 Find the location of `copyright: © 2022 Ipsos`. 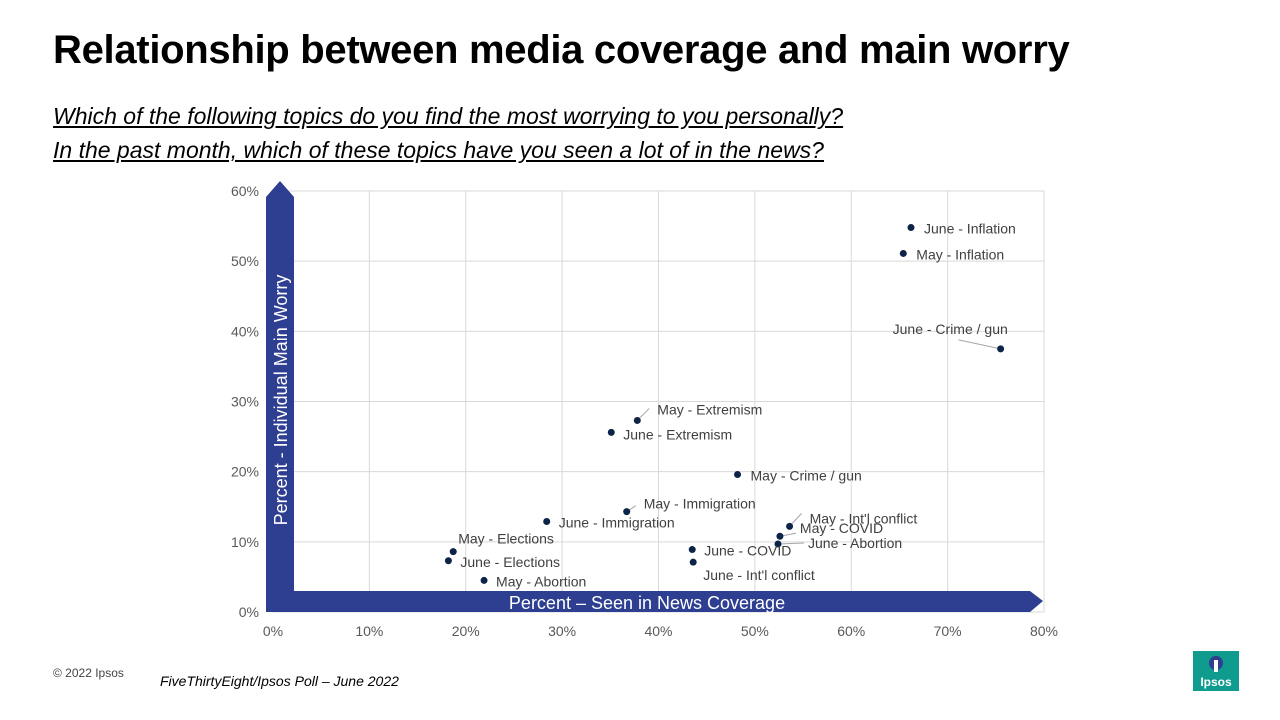

copyright: © 2022 Ipsos is located at coordinates (88, 673).